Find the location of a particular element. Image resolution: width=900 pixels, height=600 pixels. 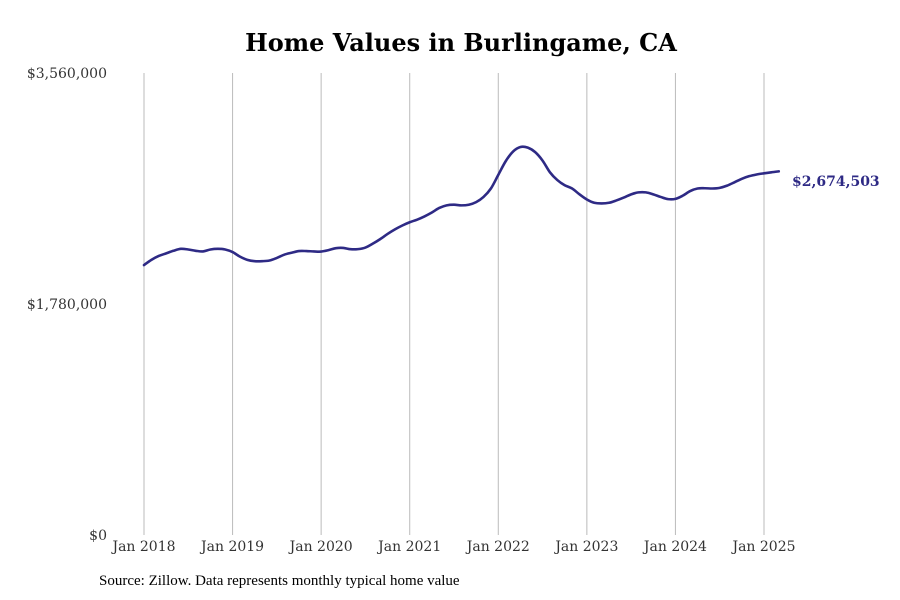

x-tick-label: Jan 2022 is located at coordinates (497, 547).